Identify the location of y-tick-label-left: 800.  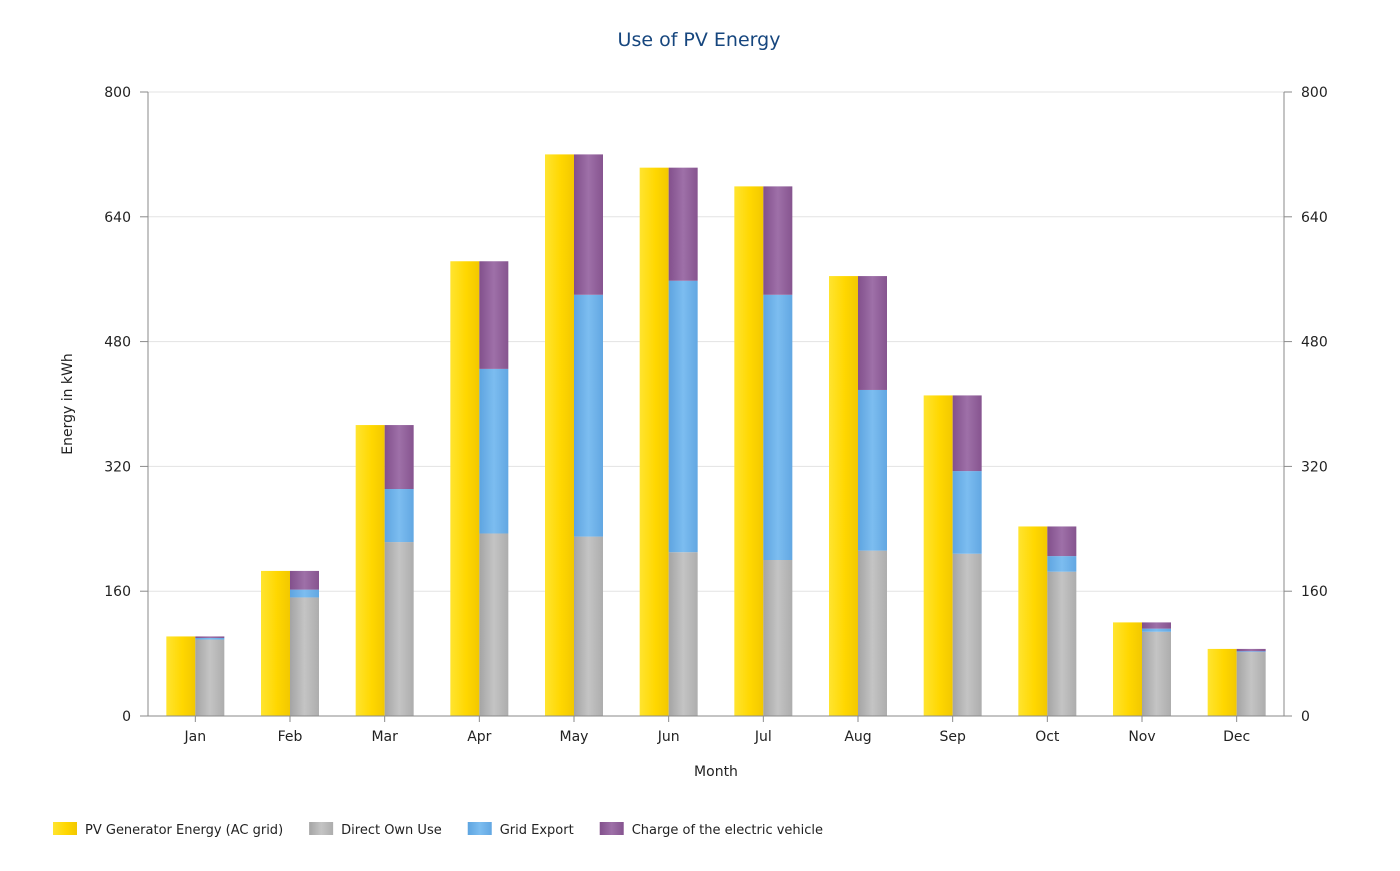
(117, 93).